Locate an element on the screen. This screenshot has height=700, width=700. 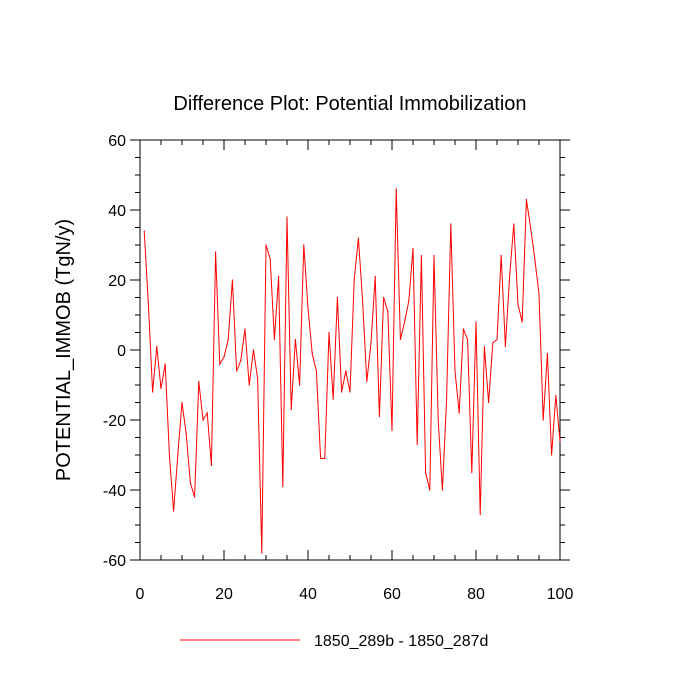
y-tick-label: -60 is located at coordinates (114, 561).